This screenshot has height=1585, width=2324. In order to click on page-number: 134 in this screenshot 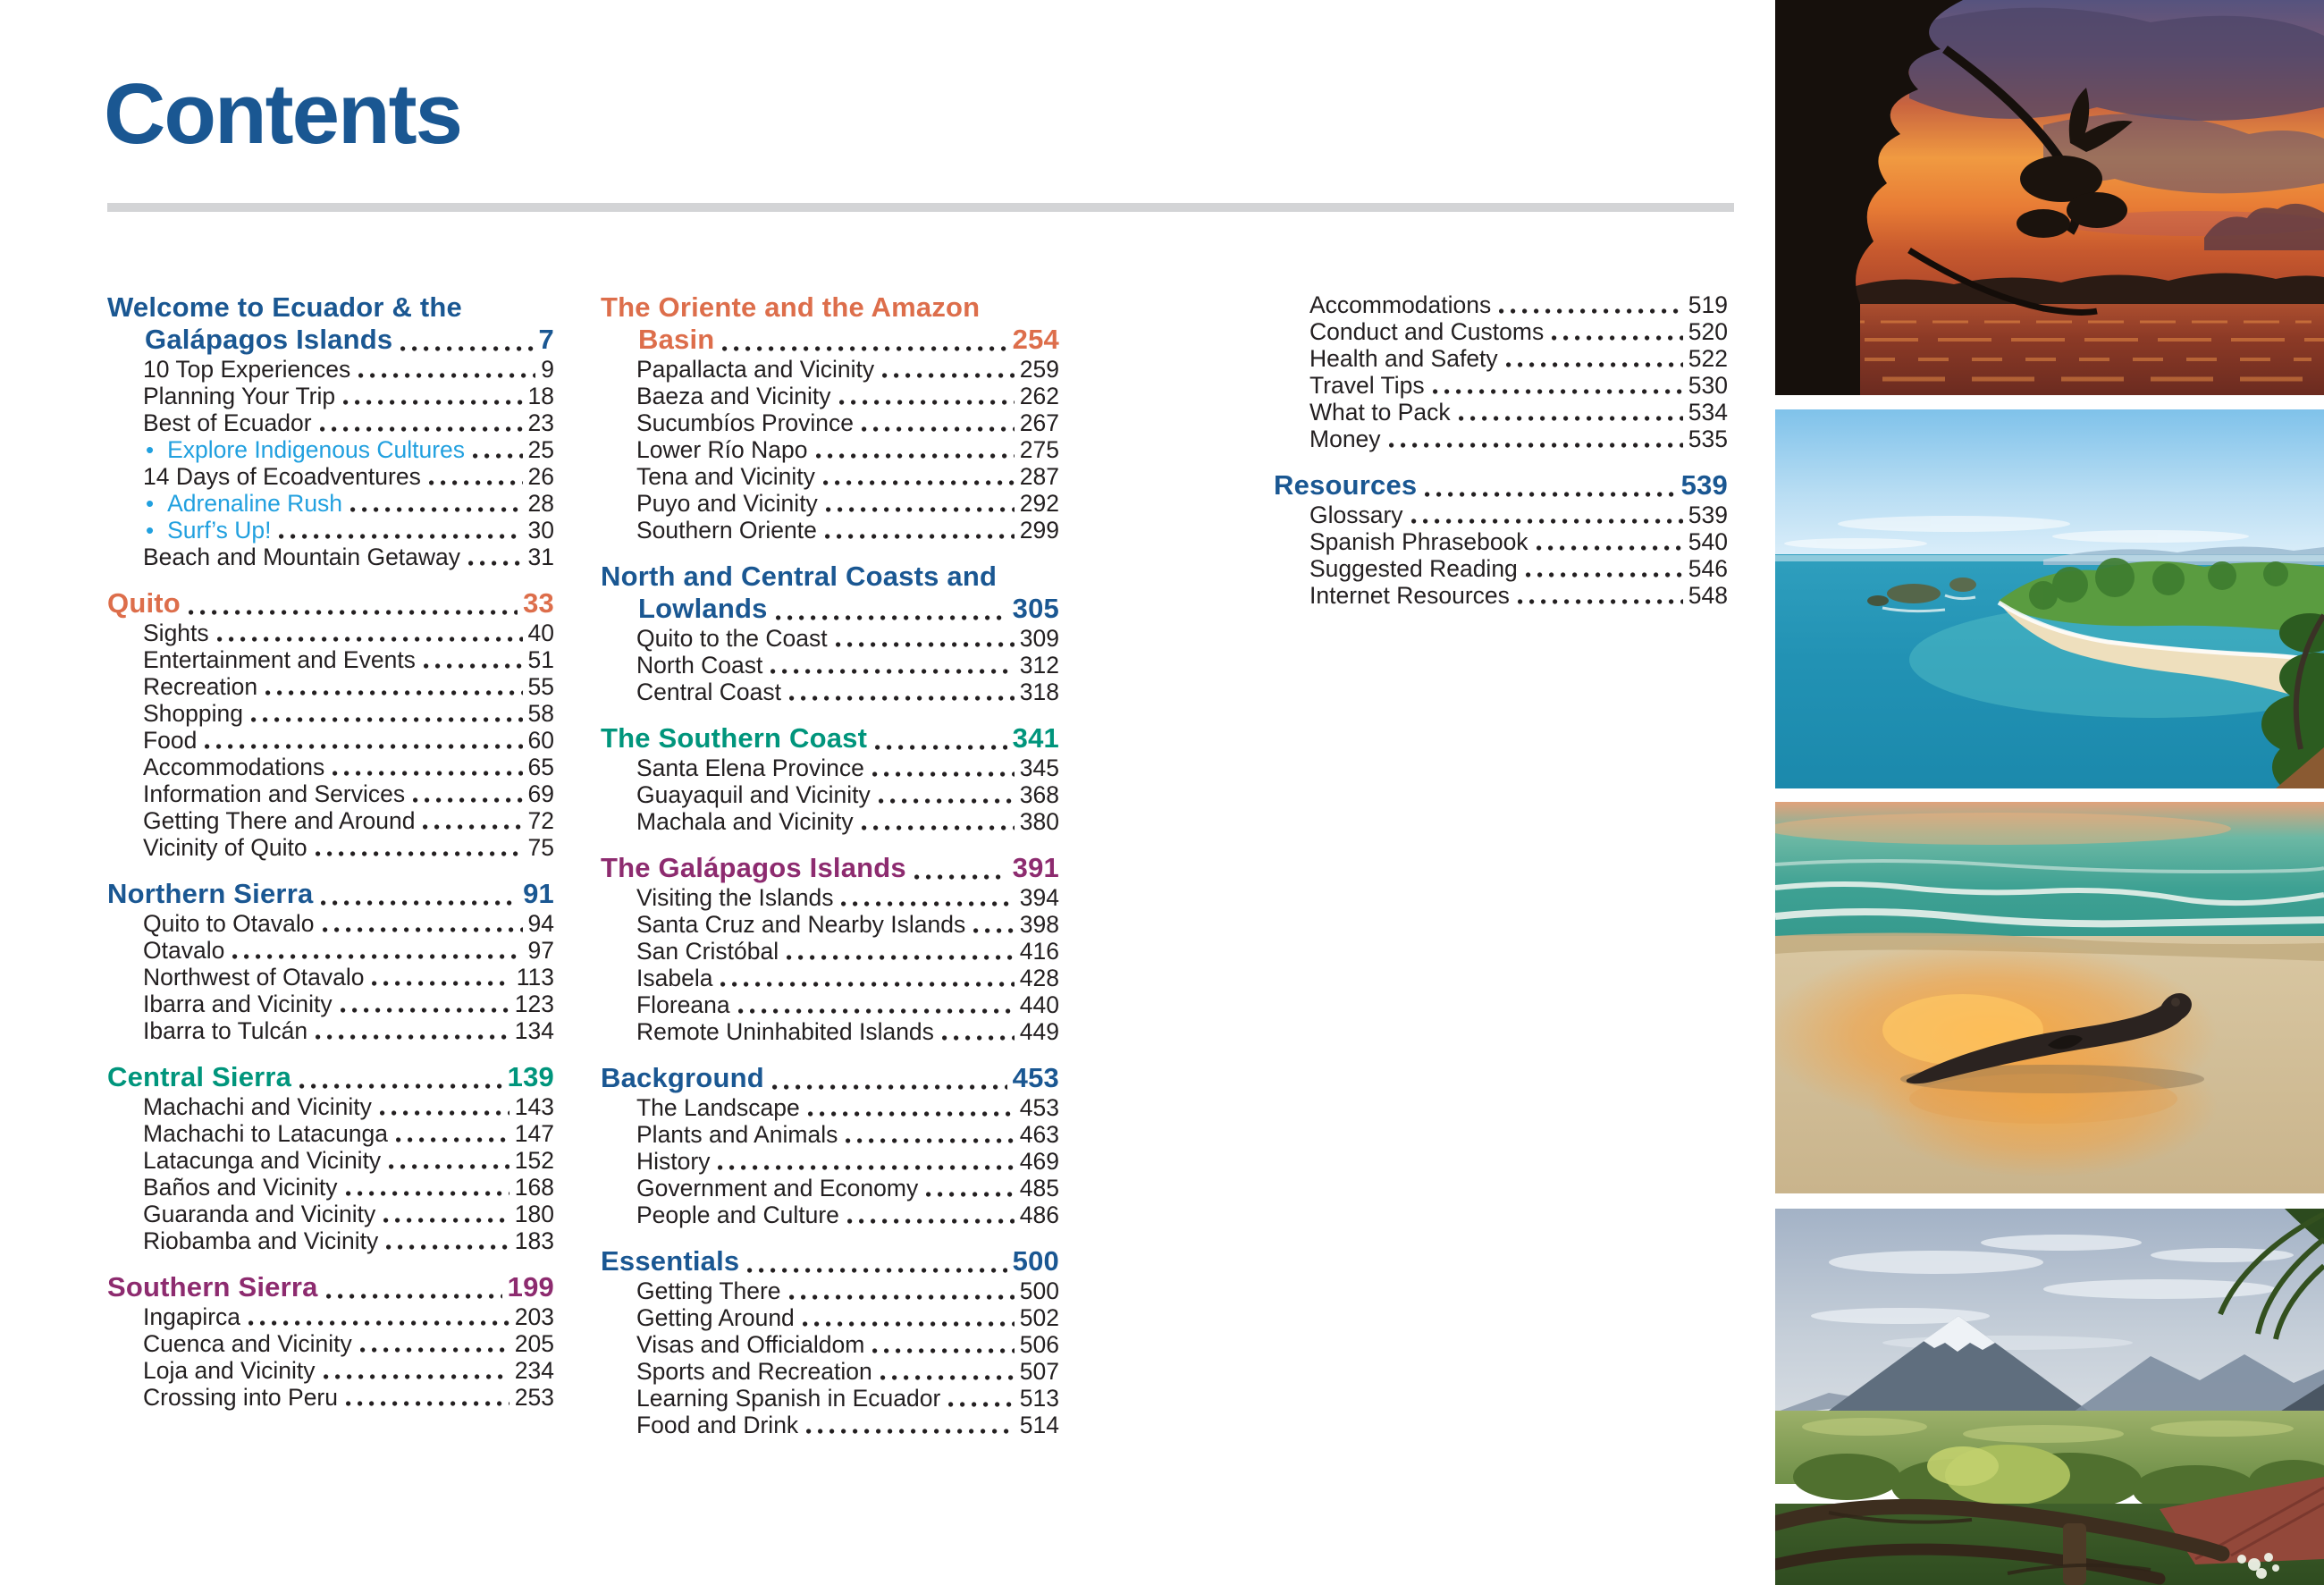, I will do `click(534, 1030)`.